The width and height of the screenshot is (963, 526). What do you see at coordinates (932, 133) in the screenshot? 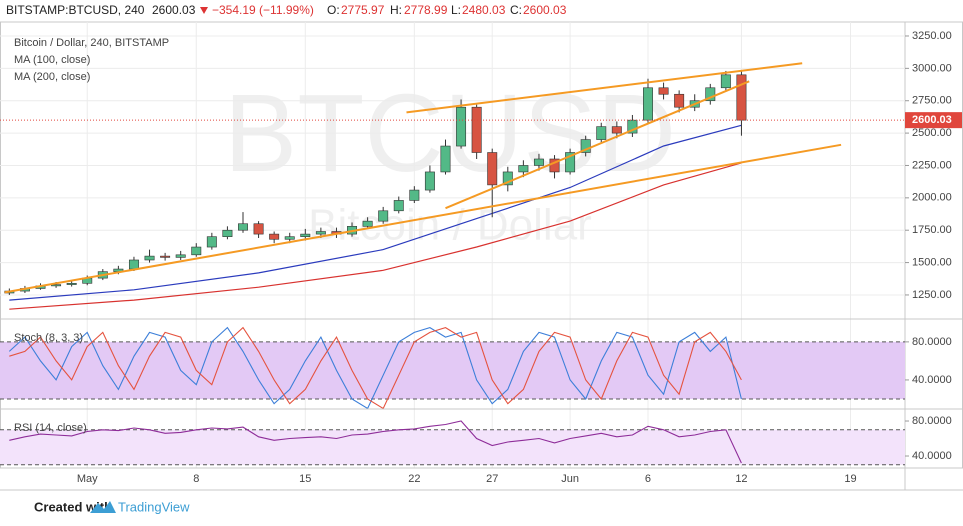
I see `y-tick-label: 2500.00` at bounding box center [932, 133].